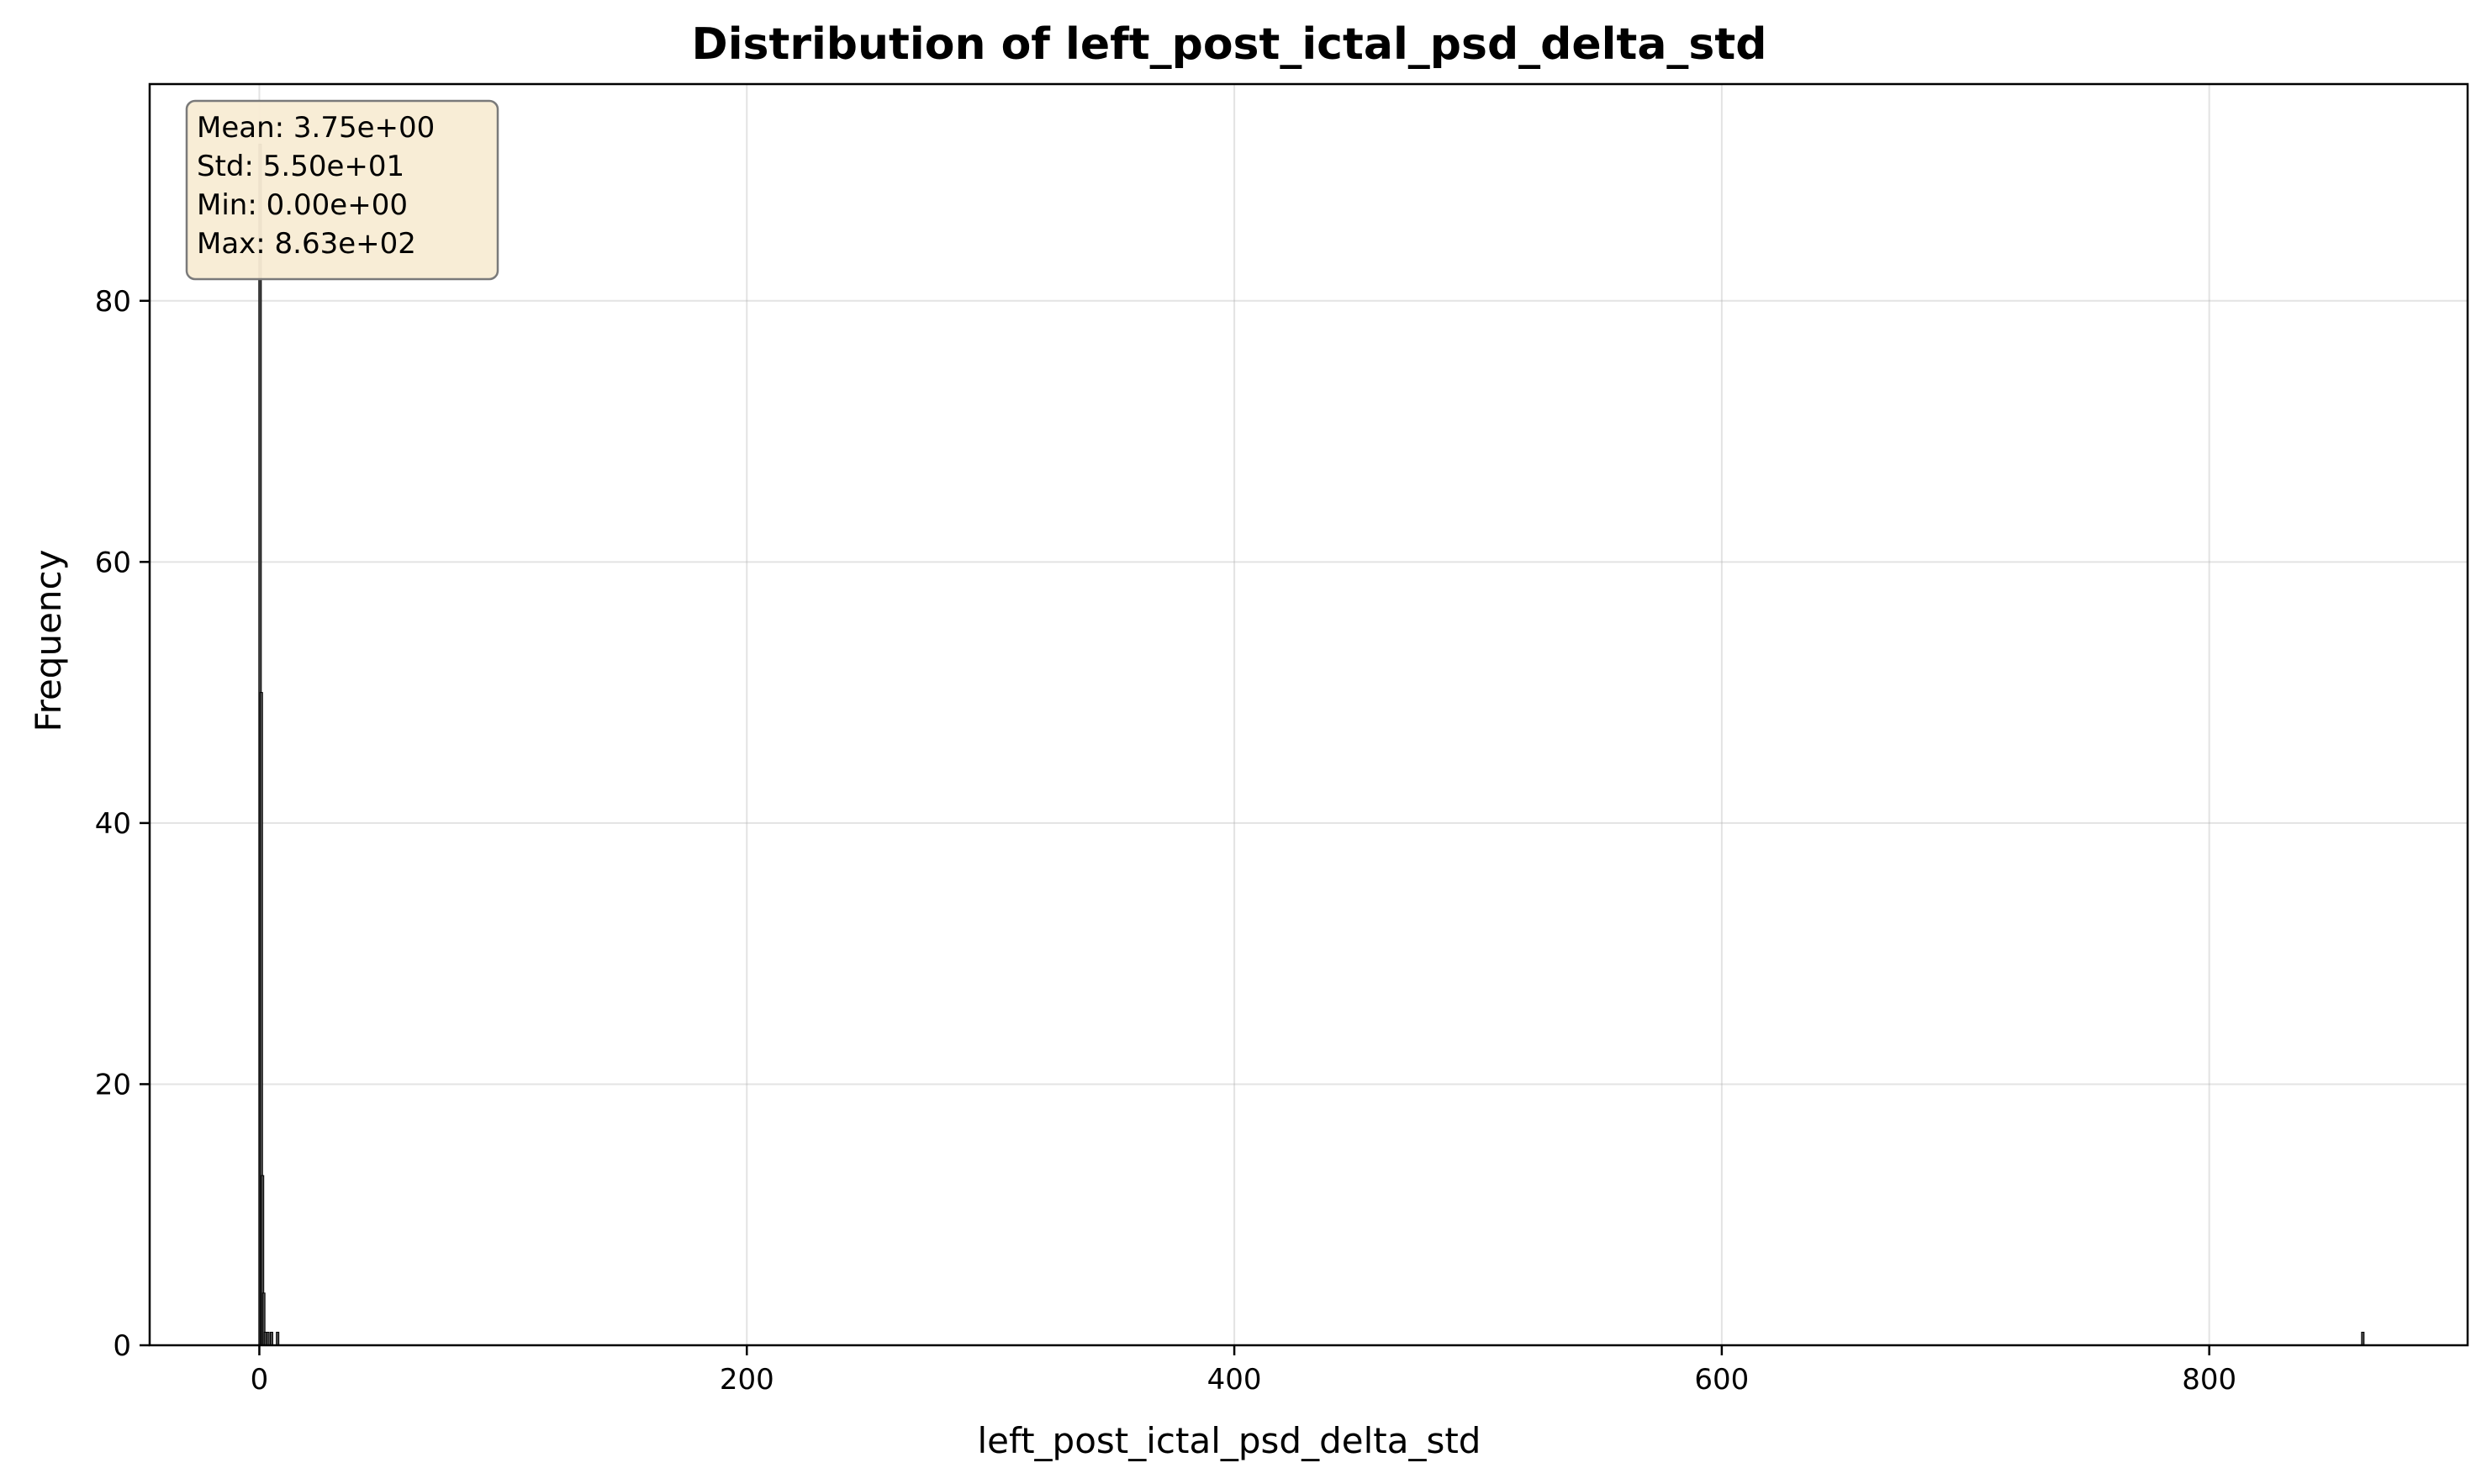  What do you see at coordinates (113, 824) in the screenshot?
I see `y-tick-label: 40` at bounding box center [113, 824].